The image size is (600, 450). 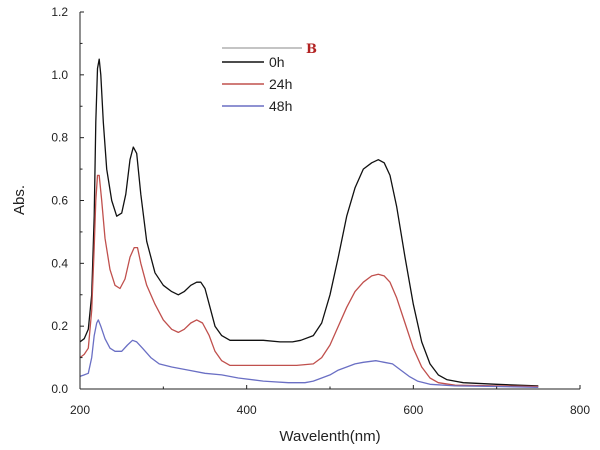 I want to click on y-tick-label: 1.0, so click(x=59, y=75).